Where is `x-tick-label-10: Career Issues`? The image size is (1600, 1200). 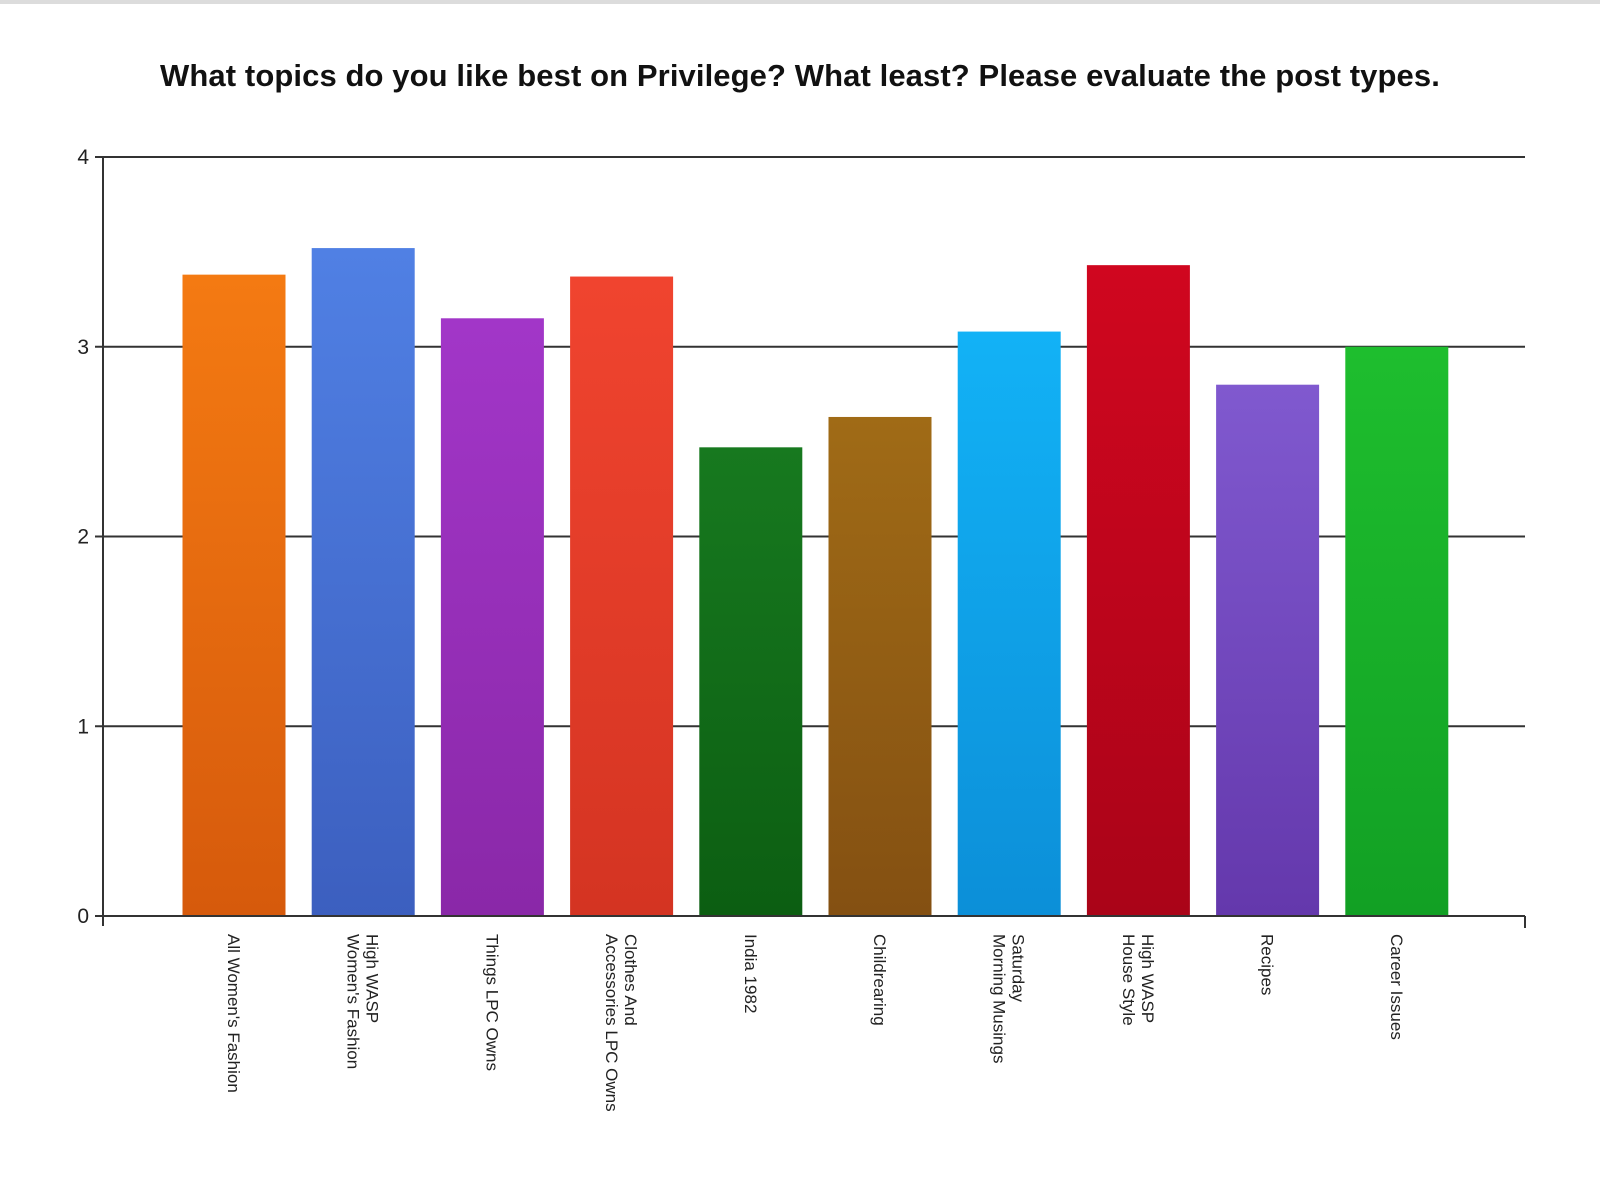
x-tick-label-10: Career Issues is located at coordinates (1396, 987).